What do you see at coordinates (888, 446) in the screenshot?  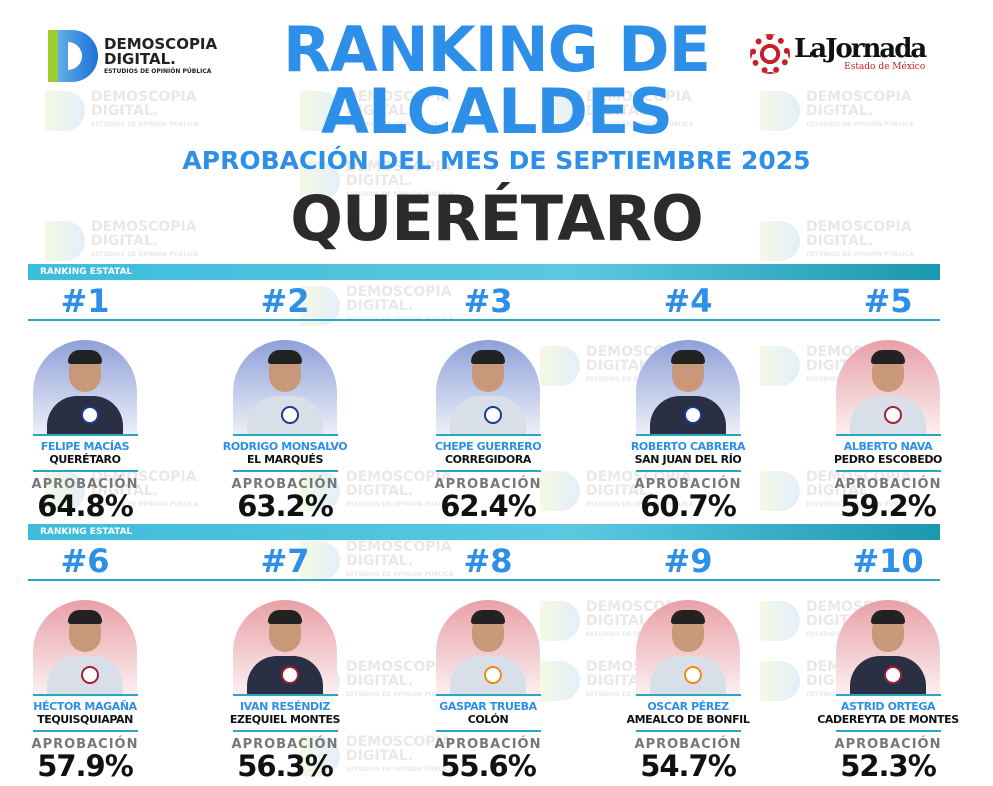 I see `mayor-name: ALBERTO NAVA` at bounding box center [888, 446].